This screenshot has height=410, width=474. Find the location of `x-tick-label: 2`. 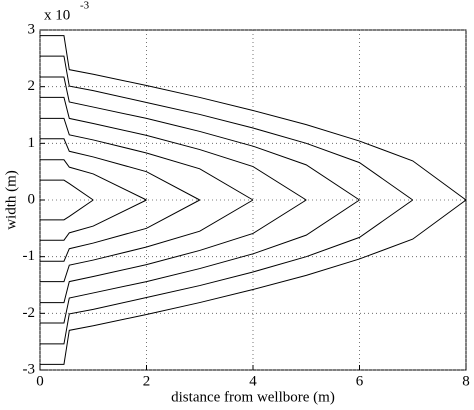

x-tick-label: 2 is located at coordinates (147, 381).